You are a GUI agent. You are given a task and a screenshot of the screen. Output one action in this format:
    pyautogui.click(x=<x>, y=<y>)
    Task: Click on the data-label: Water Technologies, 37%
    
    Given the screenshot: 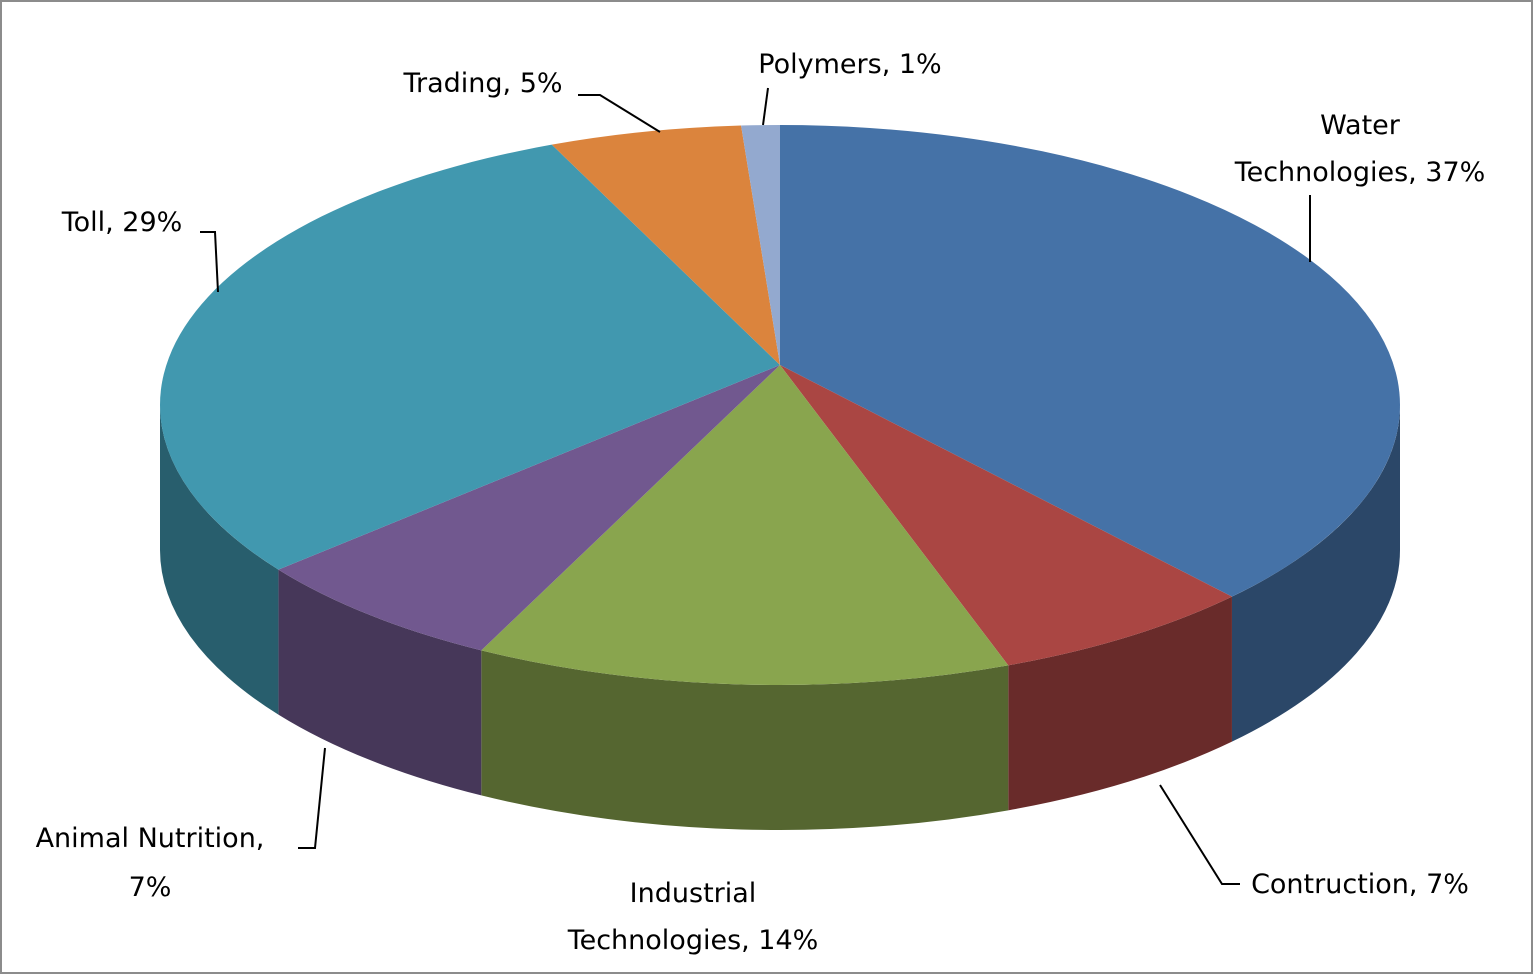 What is the action you would take?
    pyautogui.click(x=1360, y=149)
    